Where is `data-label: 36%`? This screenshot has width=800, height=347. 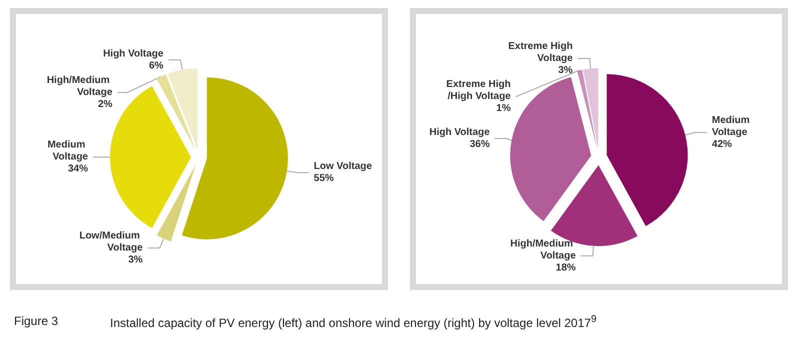
data-label: 36% is located at coordinates (480, 144).